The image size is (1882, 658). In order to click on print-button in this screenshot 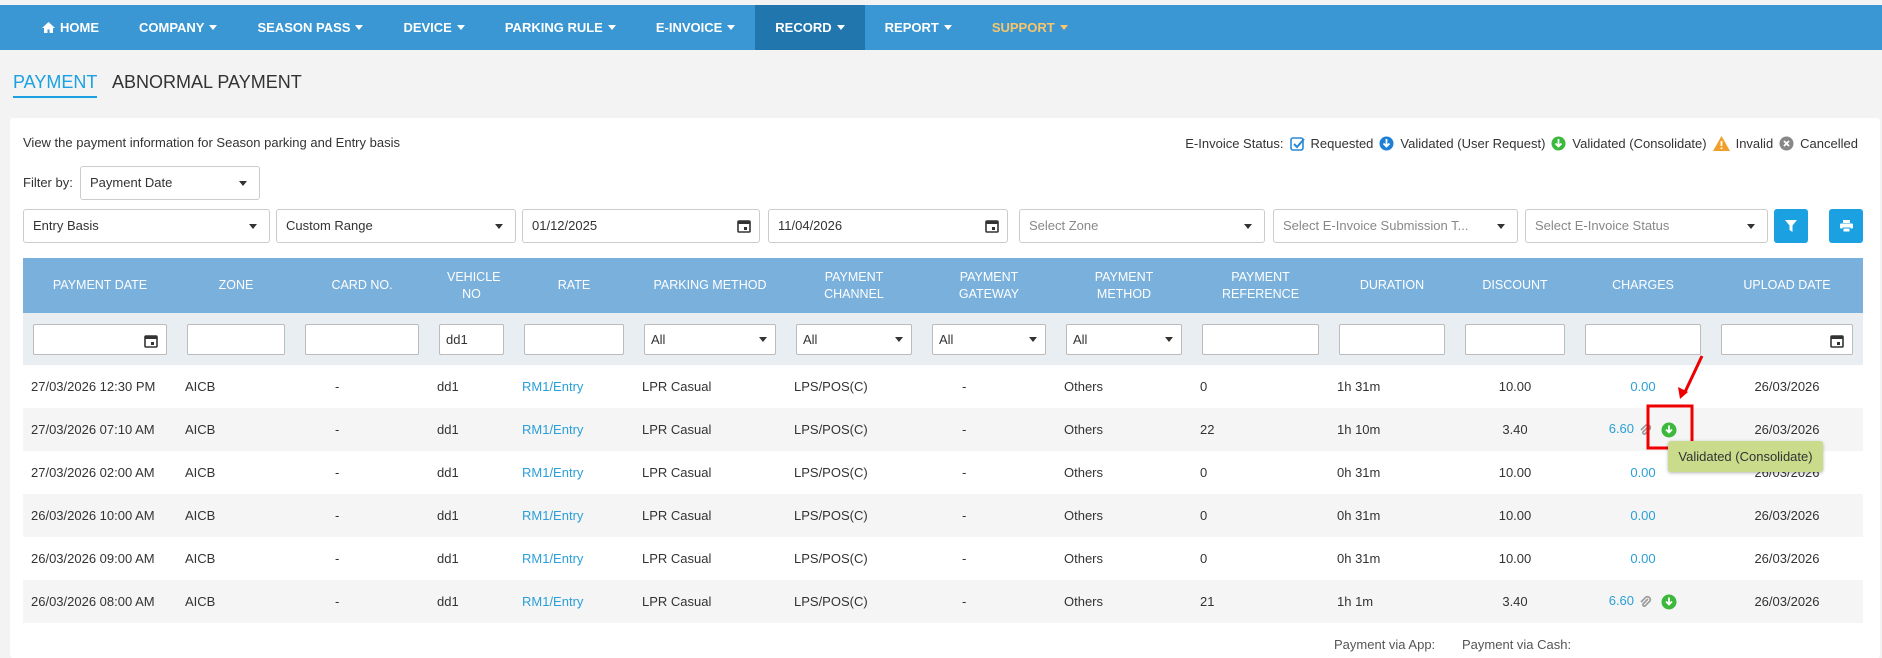, I will do `click(1846, 226)`.